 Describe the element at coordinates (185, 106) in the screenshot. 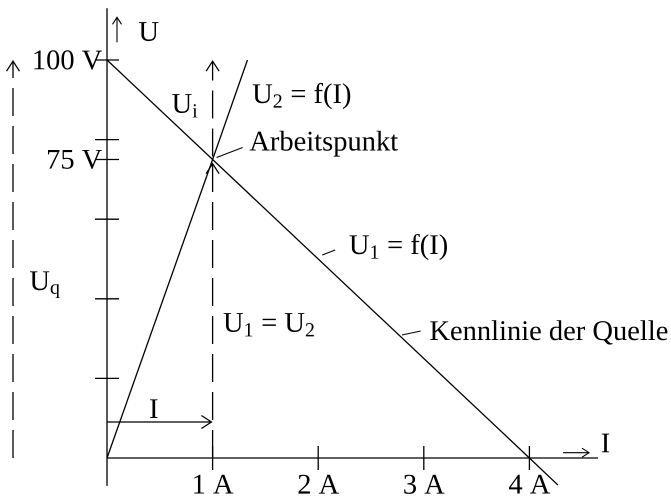

I see `annotation: U$_{i}$` at that location.